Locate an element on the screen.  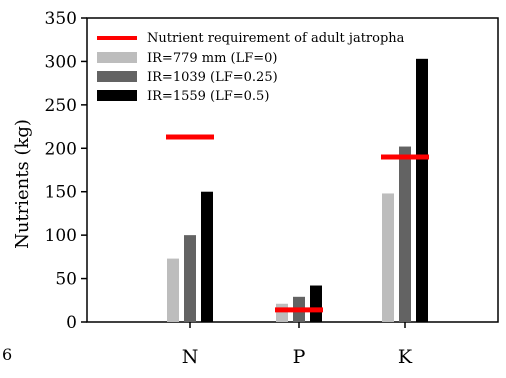
y-axis-ticks: 0 50 100 150 200 250 300 350 is located at coordinates (66, 171).